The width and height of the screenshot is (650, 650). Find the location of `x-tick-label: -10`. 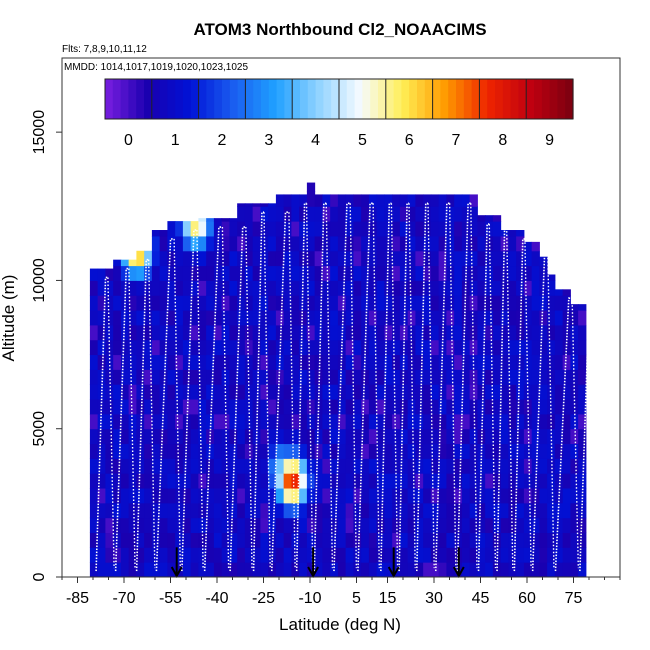

x-tick-label: -10 is located at coordinates (309, 598).